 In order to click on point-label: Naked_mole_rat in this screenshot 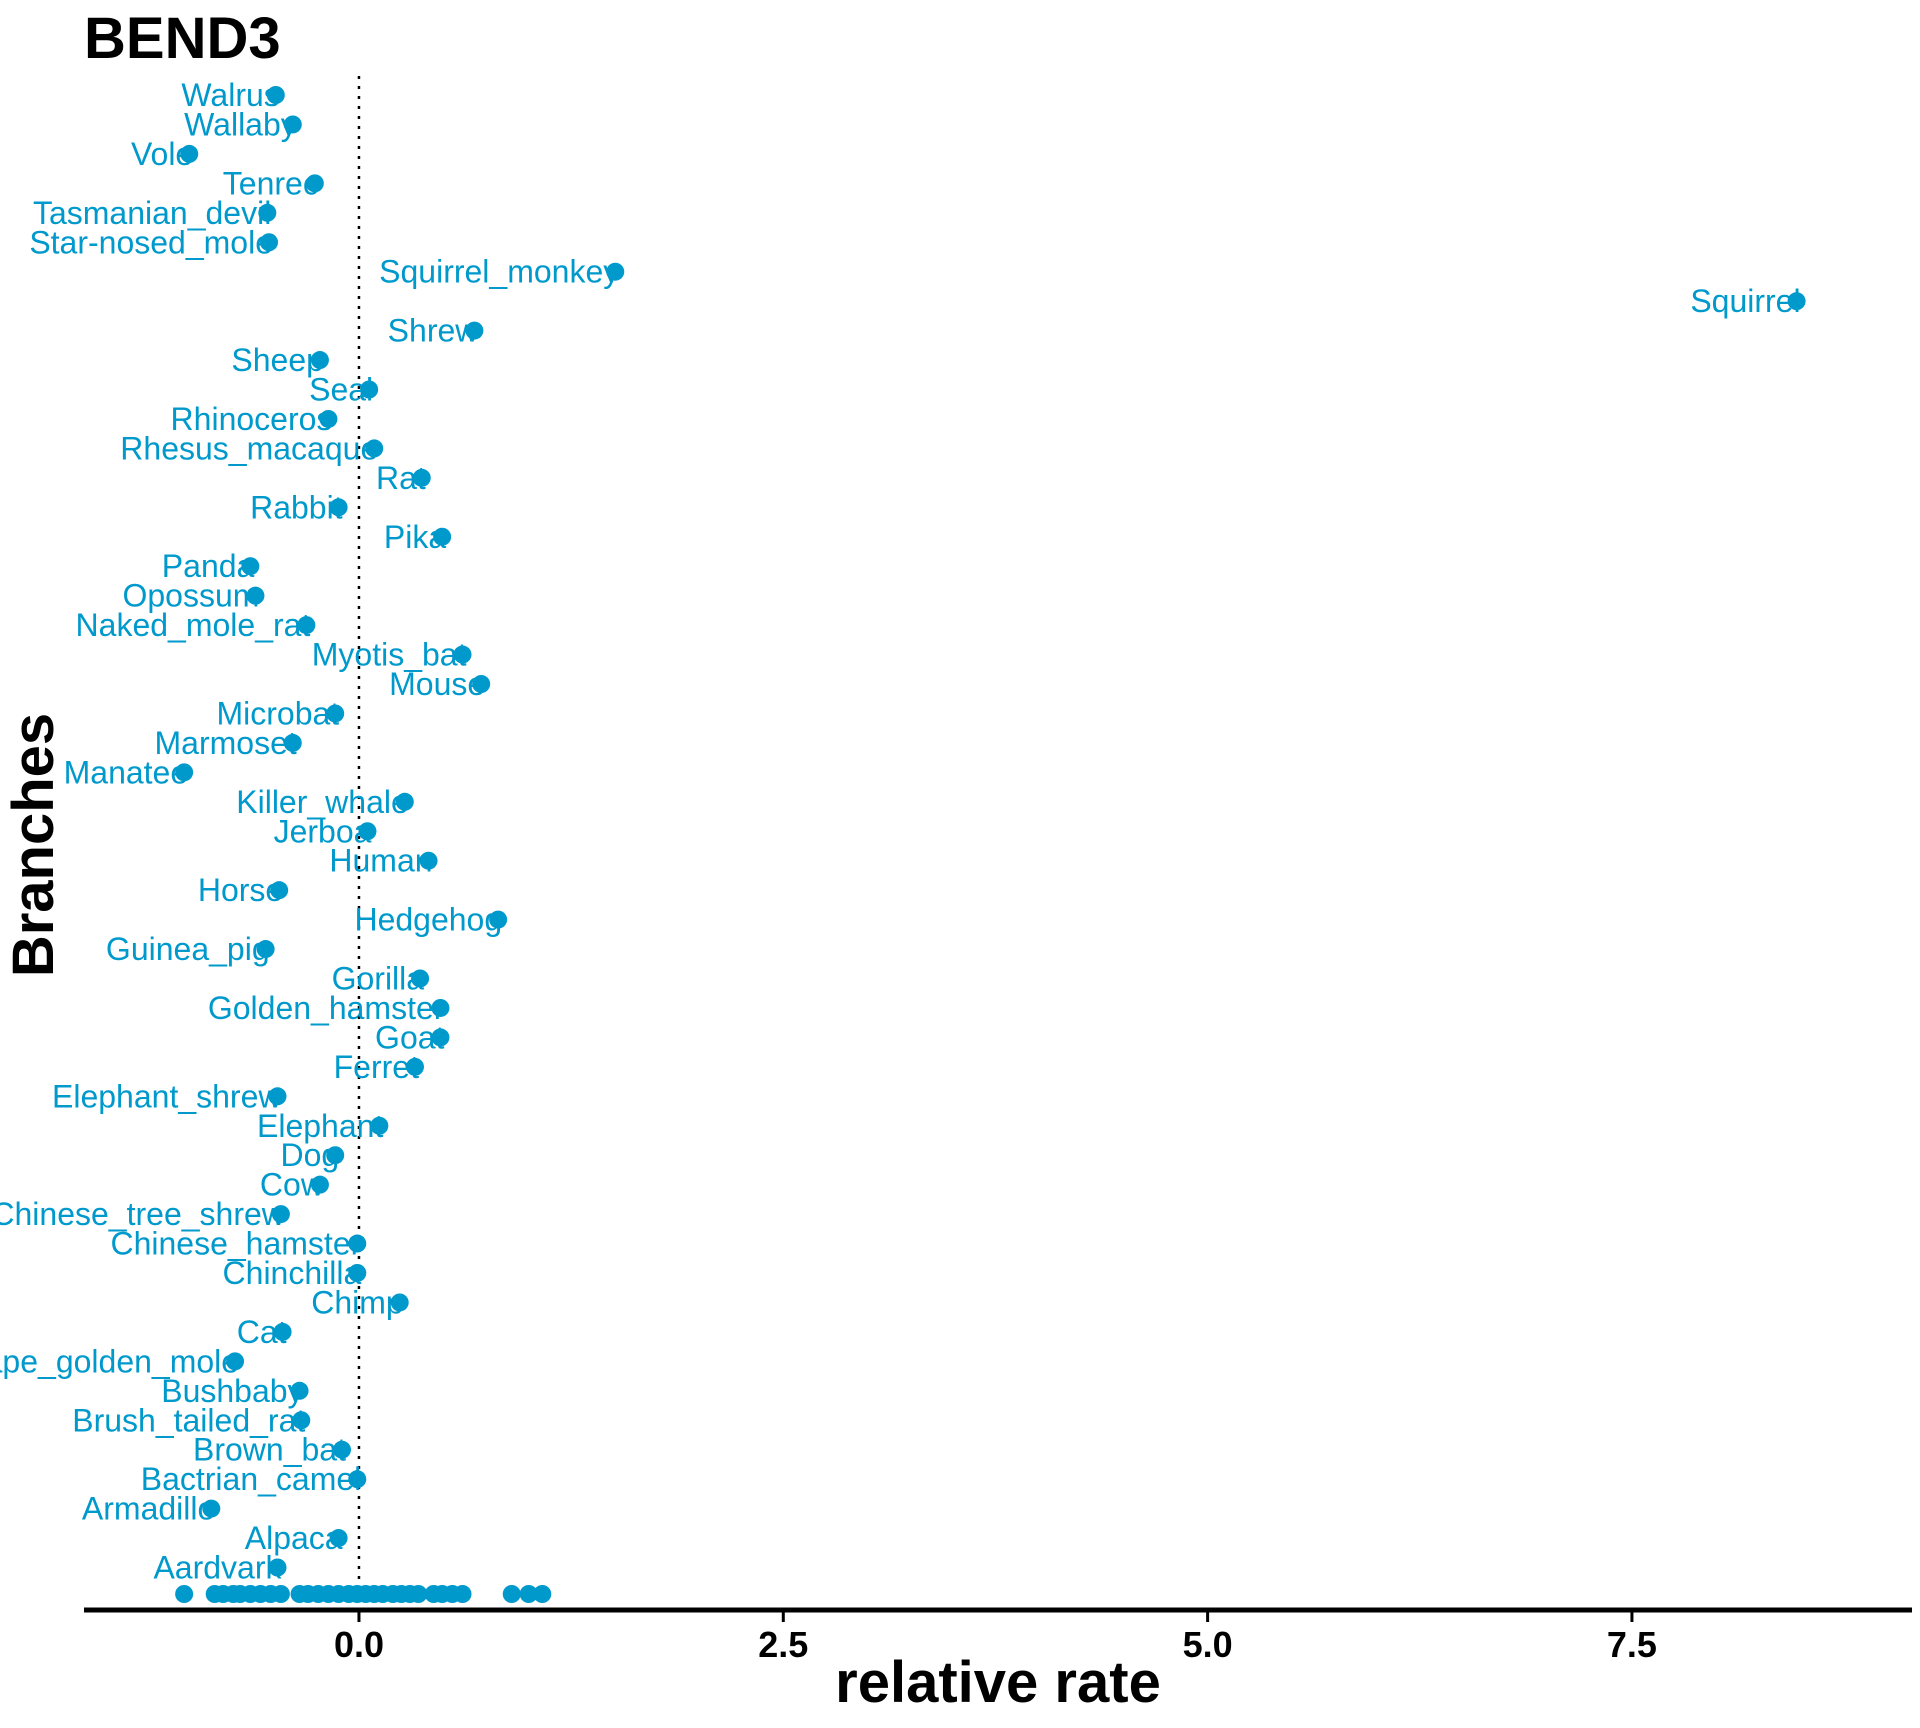, I will do `click(193, 625)`.